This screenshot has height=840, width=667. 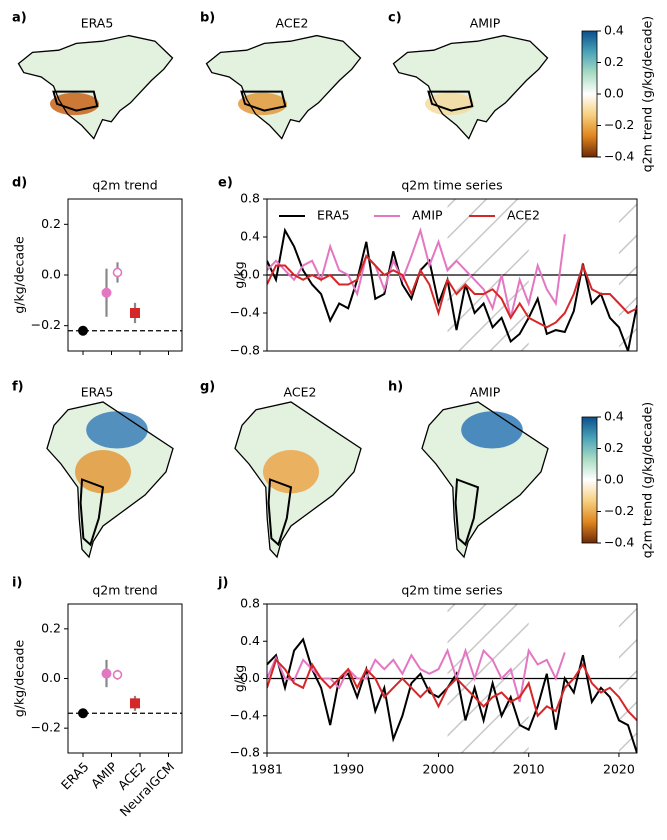 I want to click on y-tick-label: −0.8, so click(x=245, y=350).